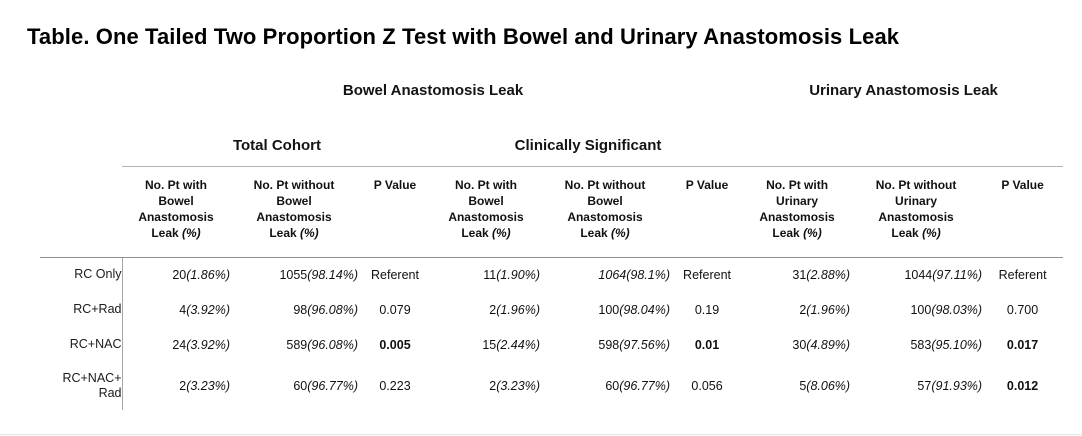 Image resolution: width=1082 pixels, height=436 pixels. Describe the element at coordinates (707, 386) in the screenshot. I see `p-value-cell: 0.056` at that location.